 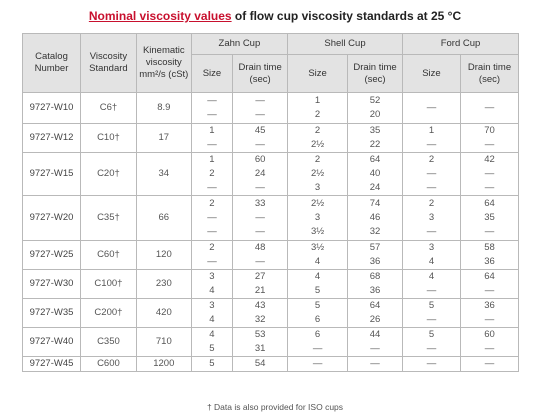 What do you see at coordinates (260, 290) in the screenshot?
I see `cell-value: 21` at bounding box center [260, 290].